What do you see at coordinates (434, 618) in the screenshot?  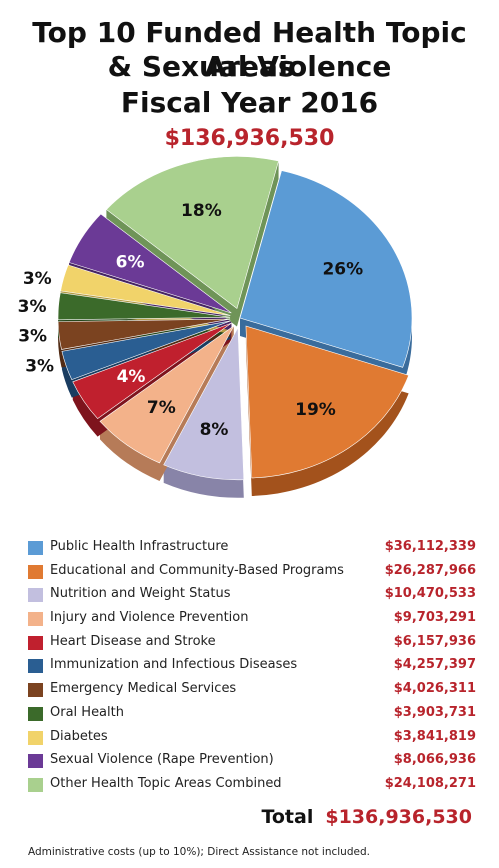 I see `legend-amount: $9,703,291` at bounding box center [434, 618].